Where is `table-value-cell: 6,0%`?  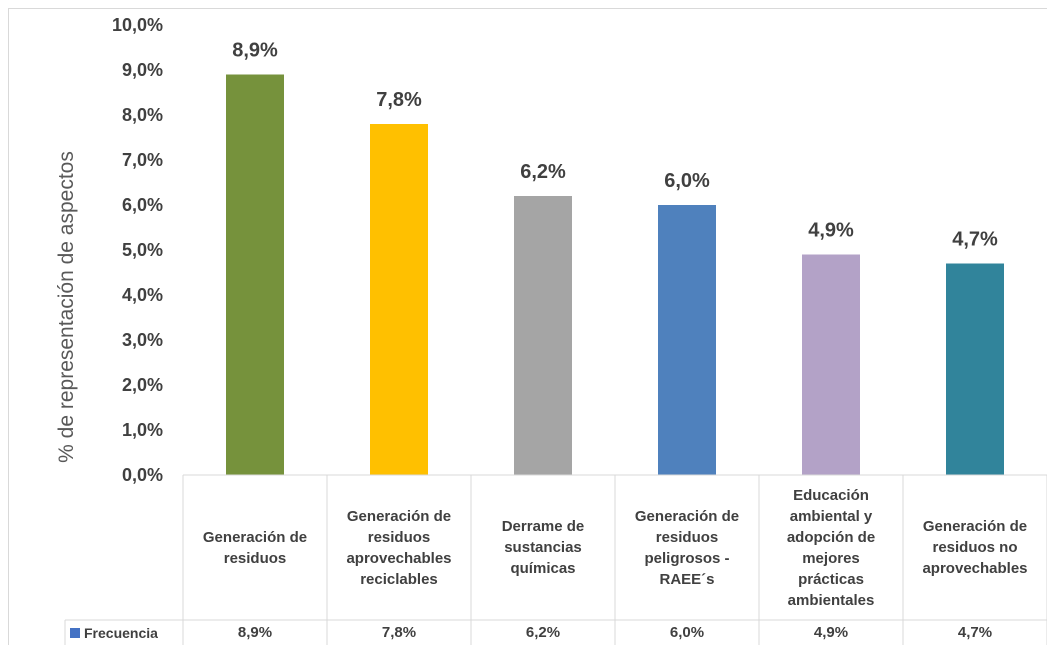 table-value-cell: 6,0% is located at coordinates (687, 632).